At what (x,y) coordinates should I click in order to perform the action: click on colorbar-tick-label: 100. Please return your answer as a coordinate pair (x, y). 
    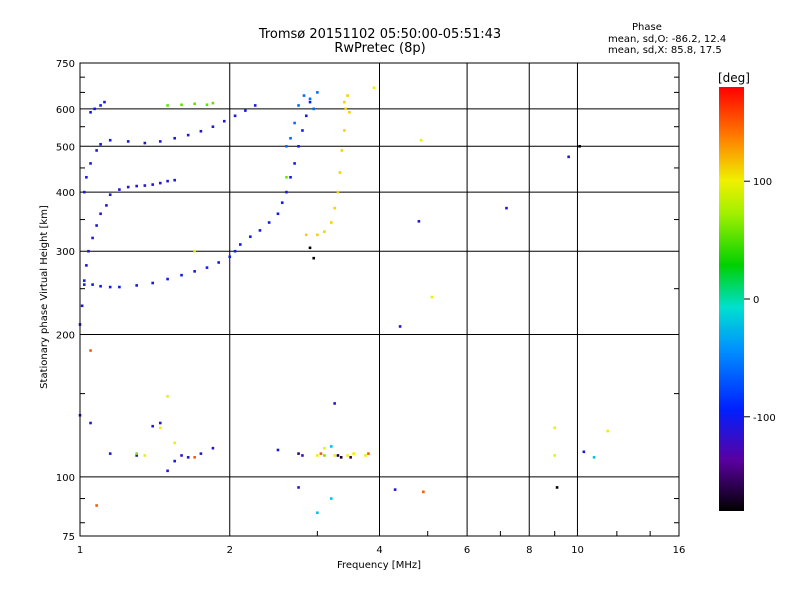
    Looking at the image, I should click on (762, 182).